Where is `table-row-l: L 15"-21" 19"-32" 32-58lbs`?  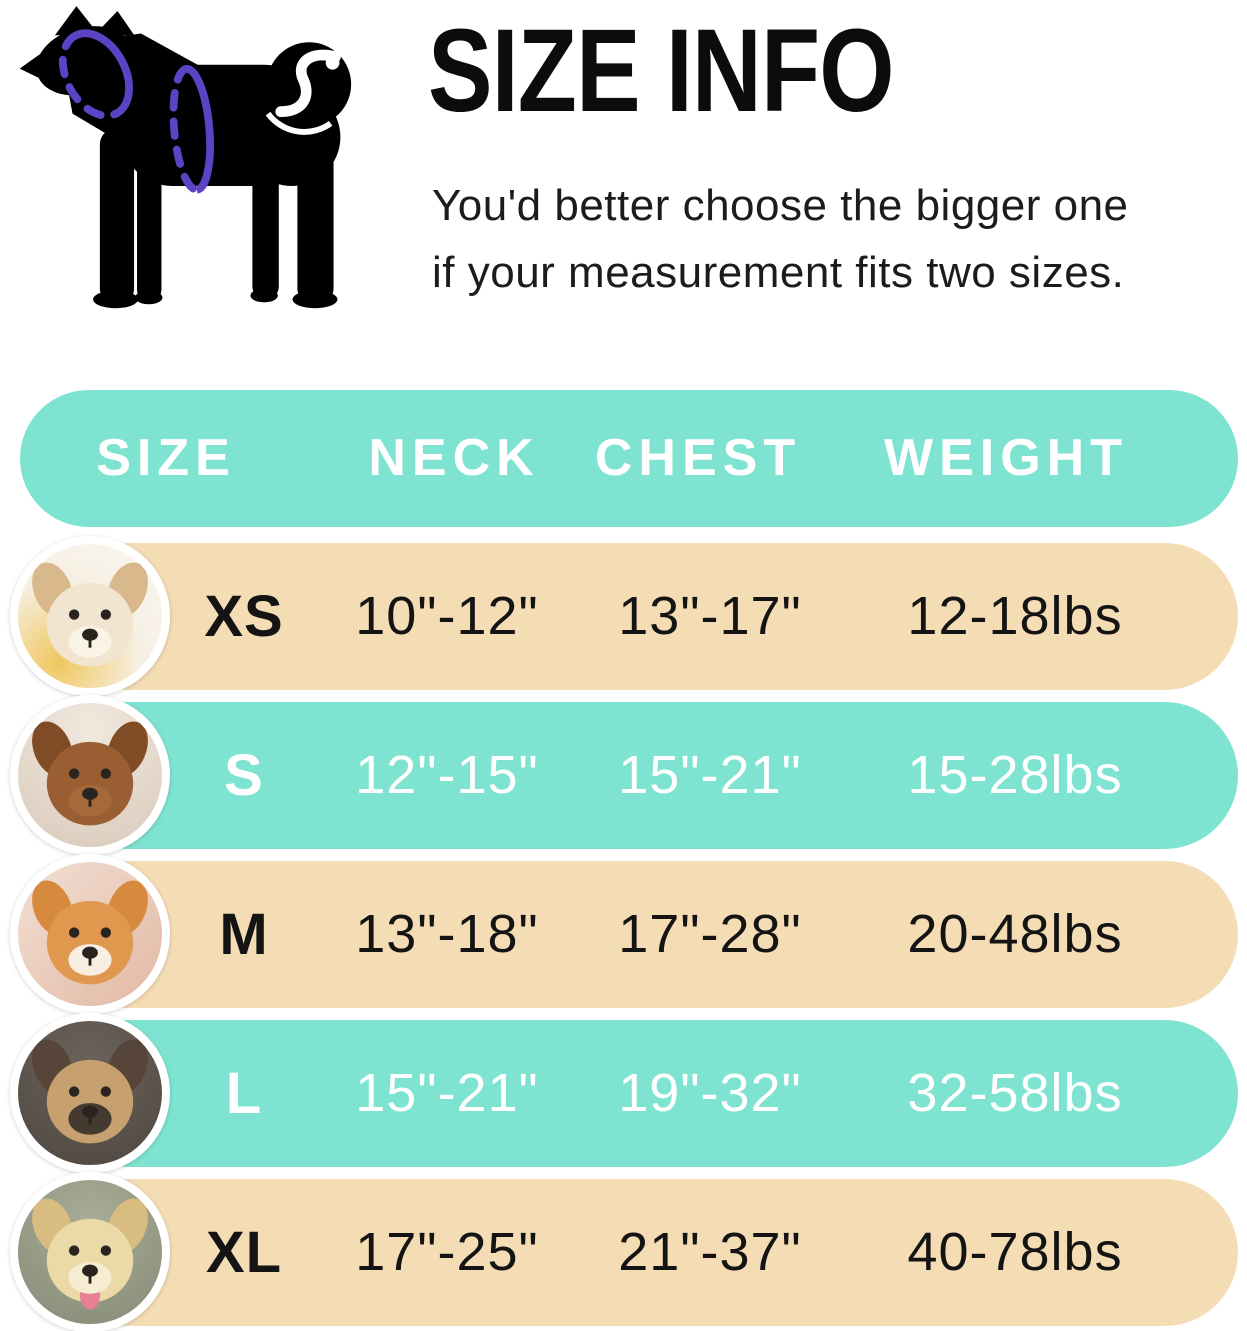
table-row-l: L 15"-21" 19"-32" 32-58lbs is located at coordinates (623, 1093).